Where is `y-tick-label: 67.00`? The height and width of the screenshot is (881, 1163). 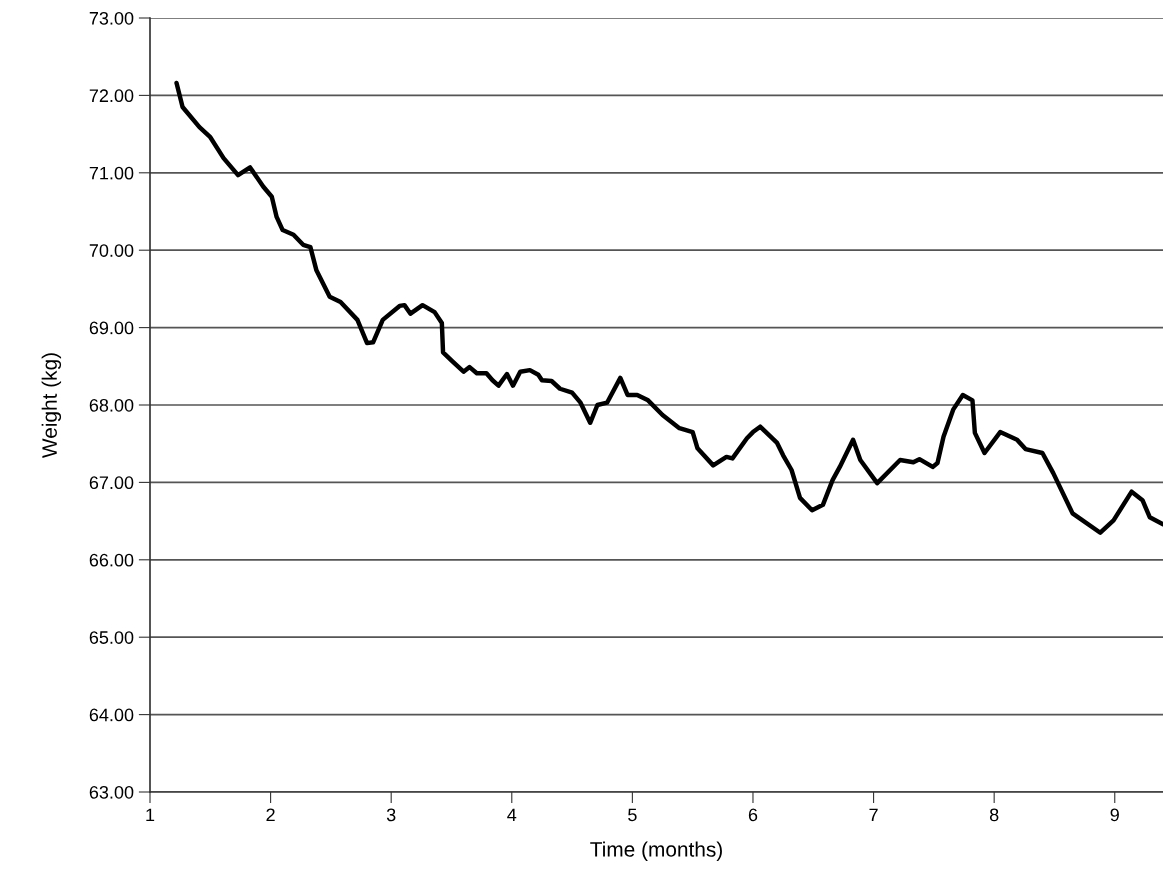 y-tick-label: 67.00 is located at coordinates (111, 483).